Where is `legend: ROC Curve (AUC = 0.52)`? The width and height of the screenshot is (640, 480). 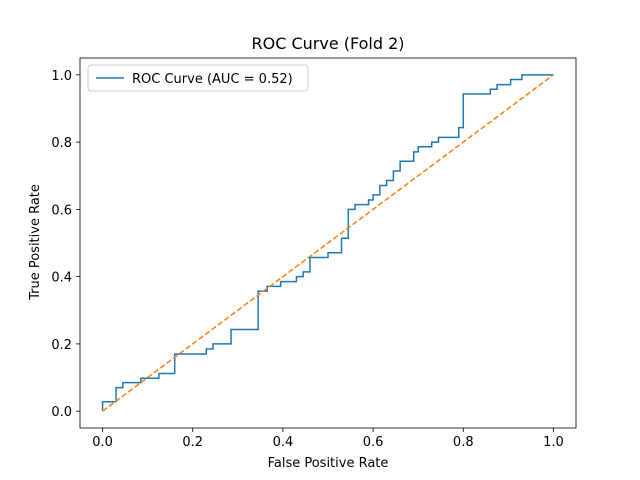
legend: ROC Curve (AUC = 0.52) is located at coordinates (198, 78).